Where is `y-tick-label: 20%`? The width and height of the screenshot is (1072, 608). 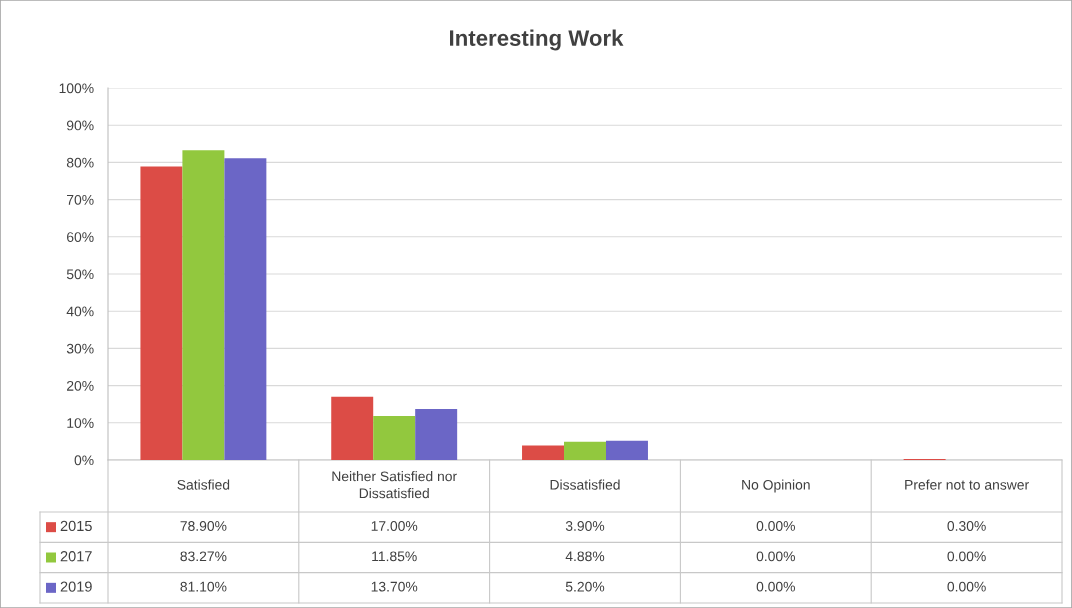 y-tick-label: 20% is located at coordinates (80, 385).